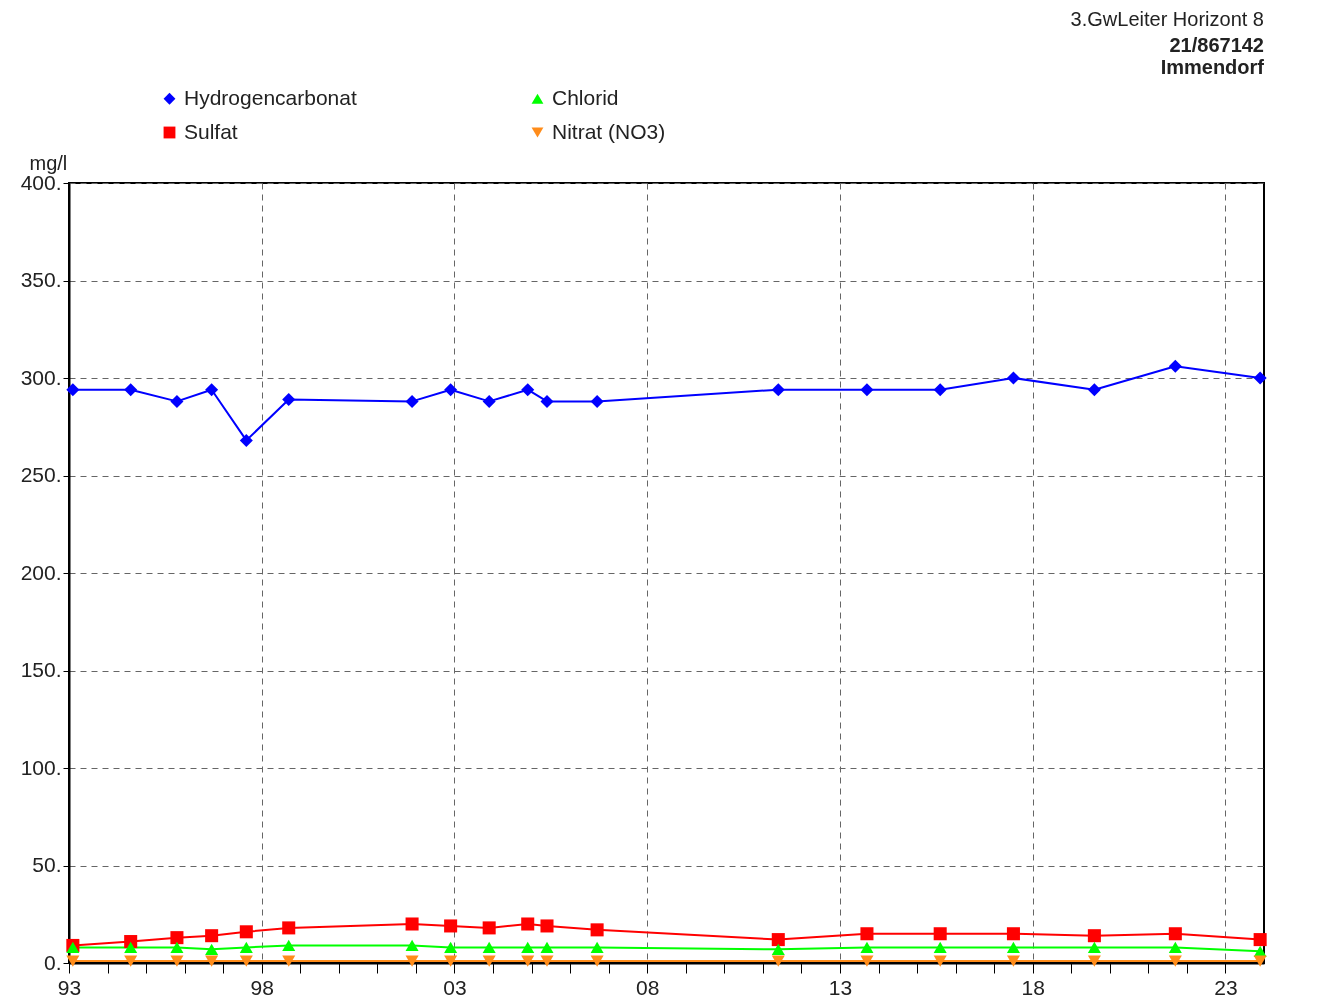 The image size is (1336, 1008). I want to click on y-tick-label: 350., so click(41, 279).